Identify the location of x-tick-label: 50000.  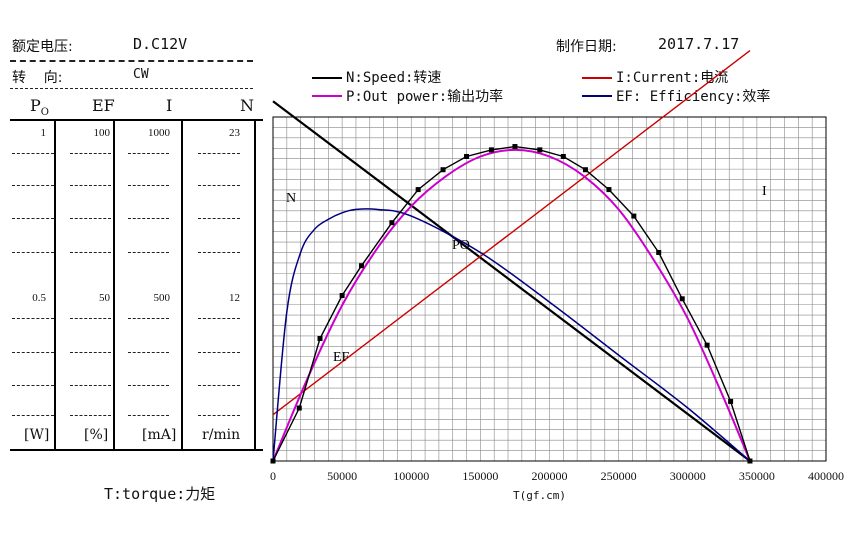
(342, 476).